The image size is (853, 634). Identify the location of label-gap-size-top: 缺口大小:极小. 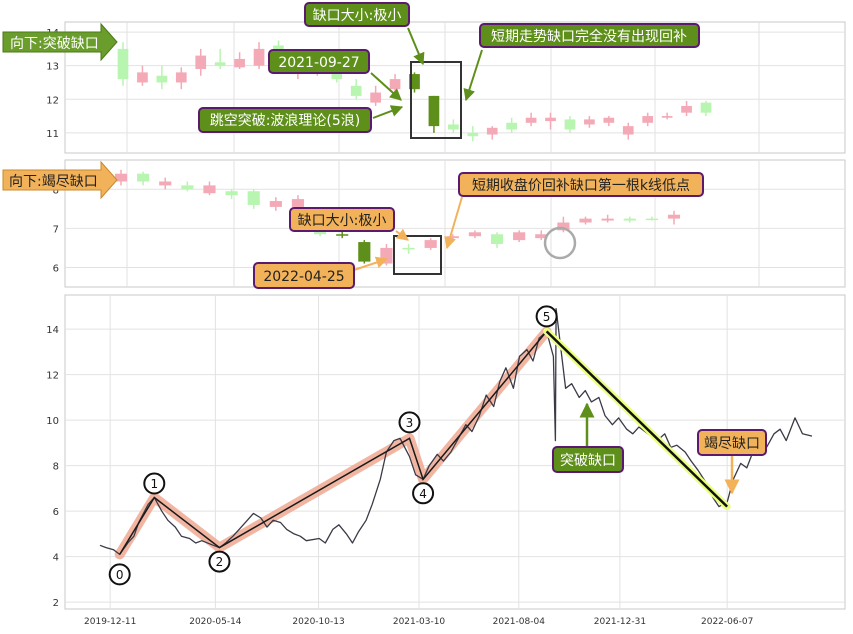
(357, 14).